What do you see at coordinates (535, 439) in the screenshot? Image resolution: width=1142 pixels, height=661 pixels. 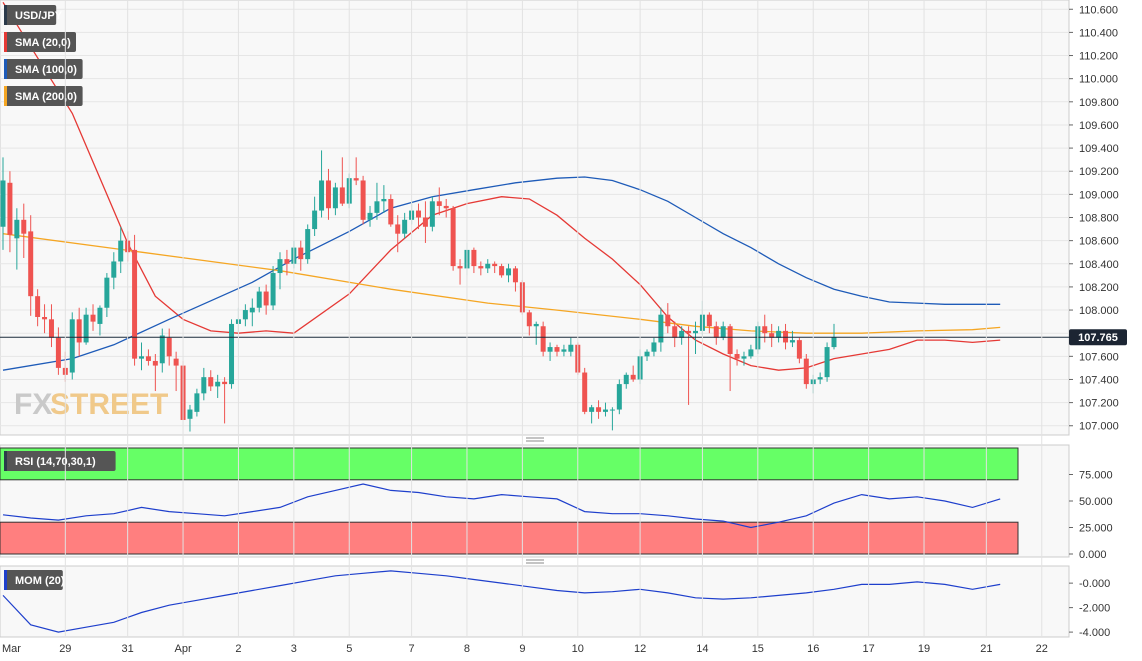 I see `panel-splitter-top` at bounding box center [535, 439].